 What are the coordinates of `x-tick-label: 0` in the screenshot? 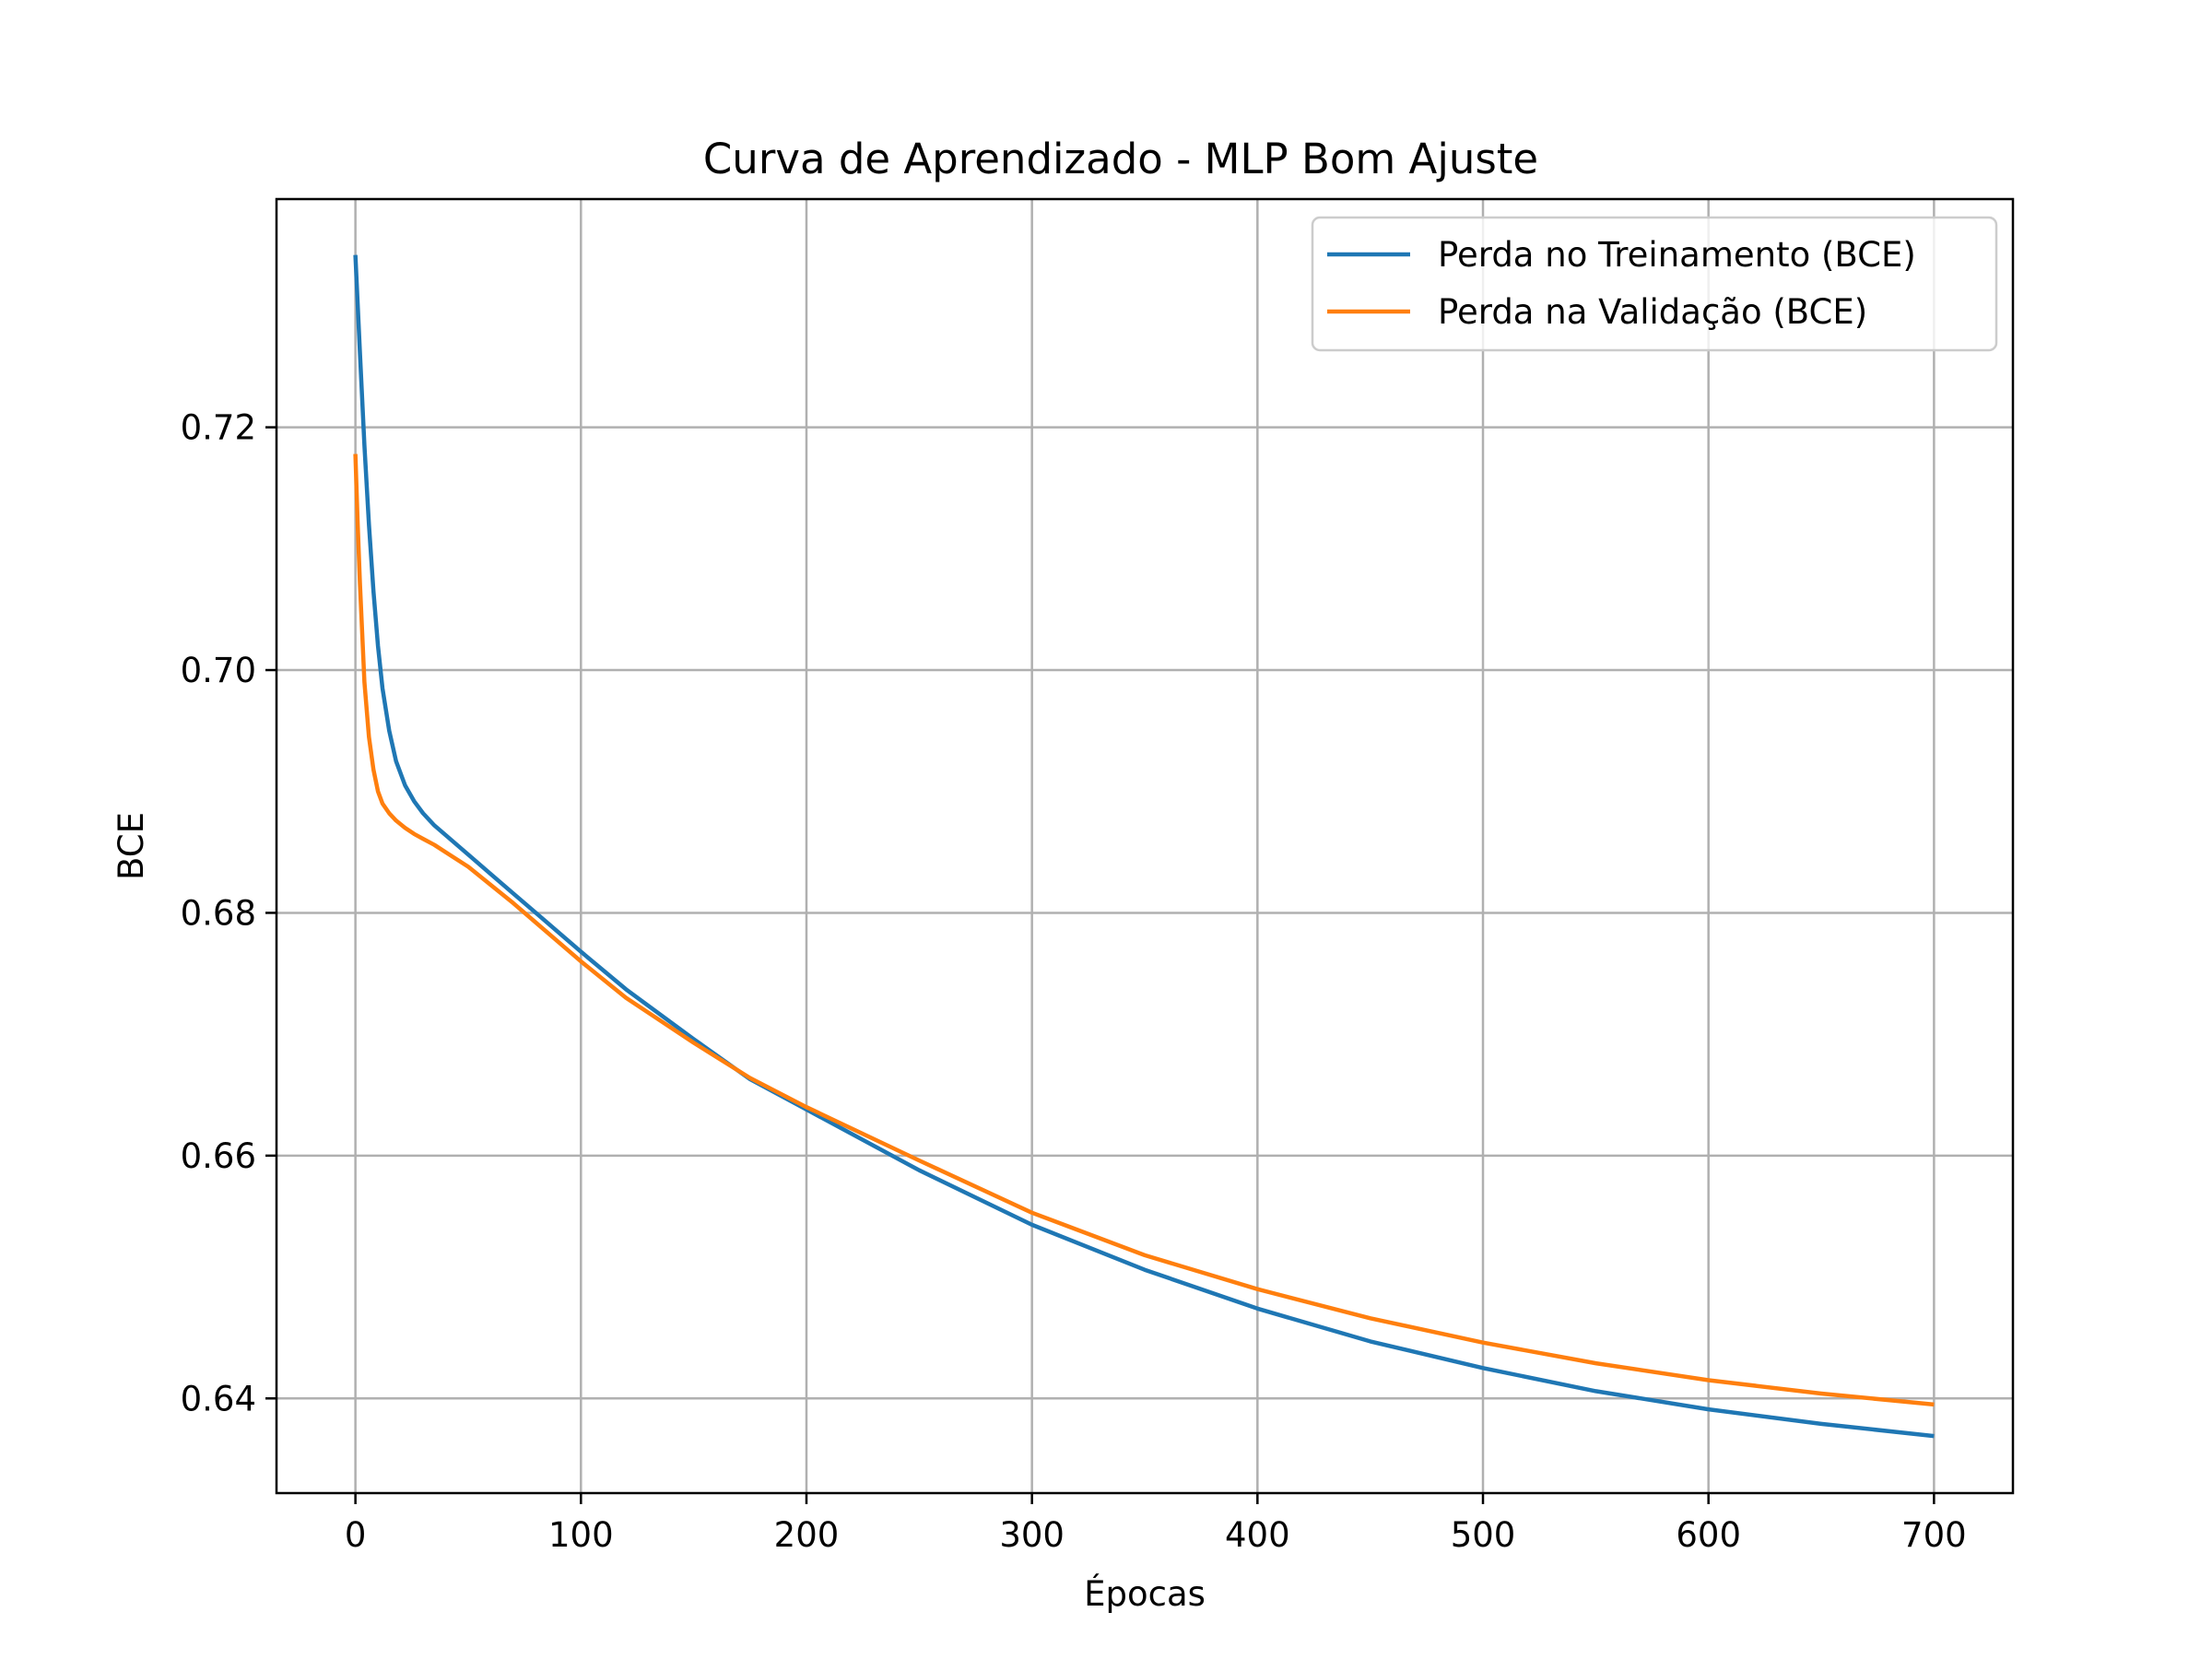 It's located at (356, 1535).